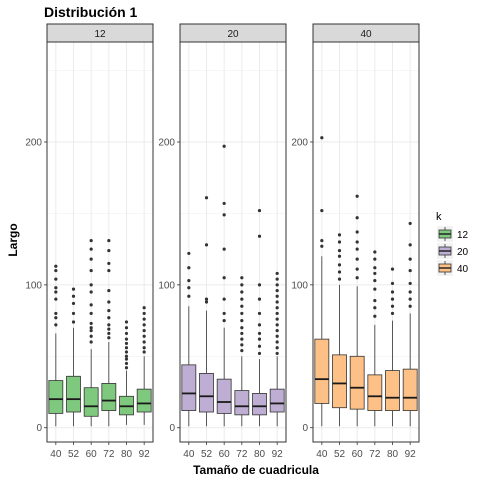 The image size is (480, 480). What do you see at coordinates (127, 454) in the screenshot?
I see `x-tick-label: 80` at bounding box center [127, 454].